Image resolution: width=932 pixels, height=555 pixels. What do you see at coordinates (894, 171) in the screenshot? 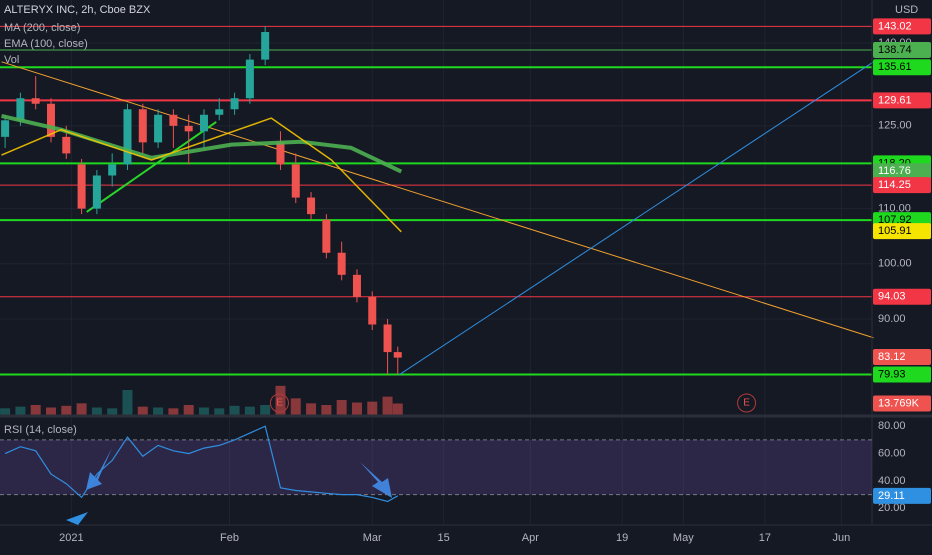
I see `price-label: 116.76` at bounding box center [894, 171].